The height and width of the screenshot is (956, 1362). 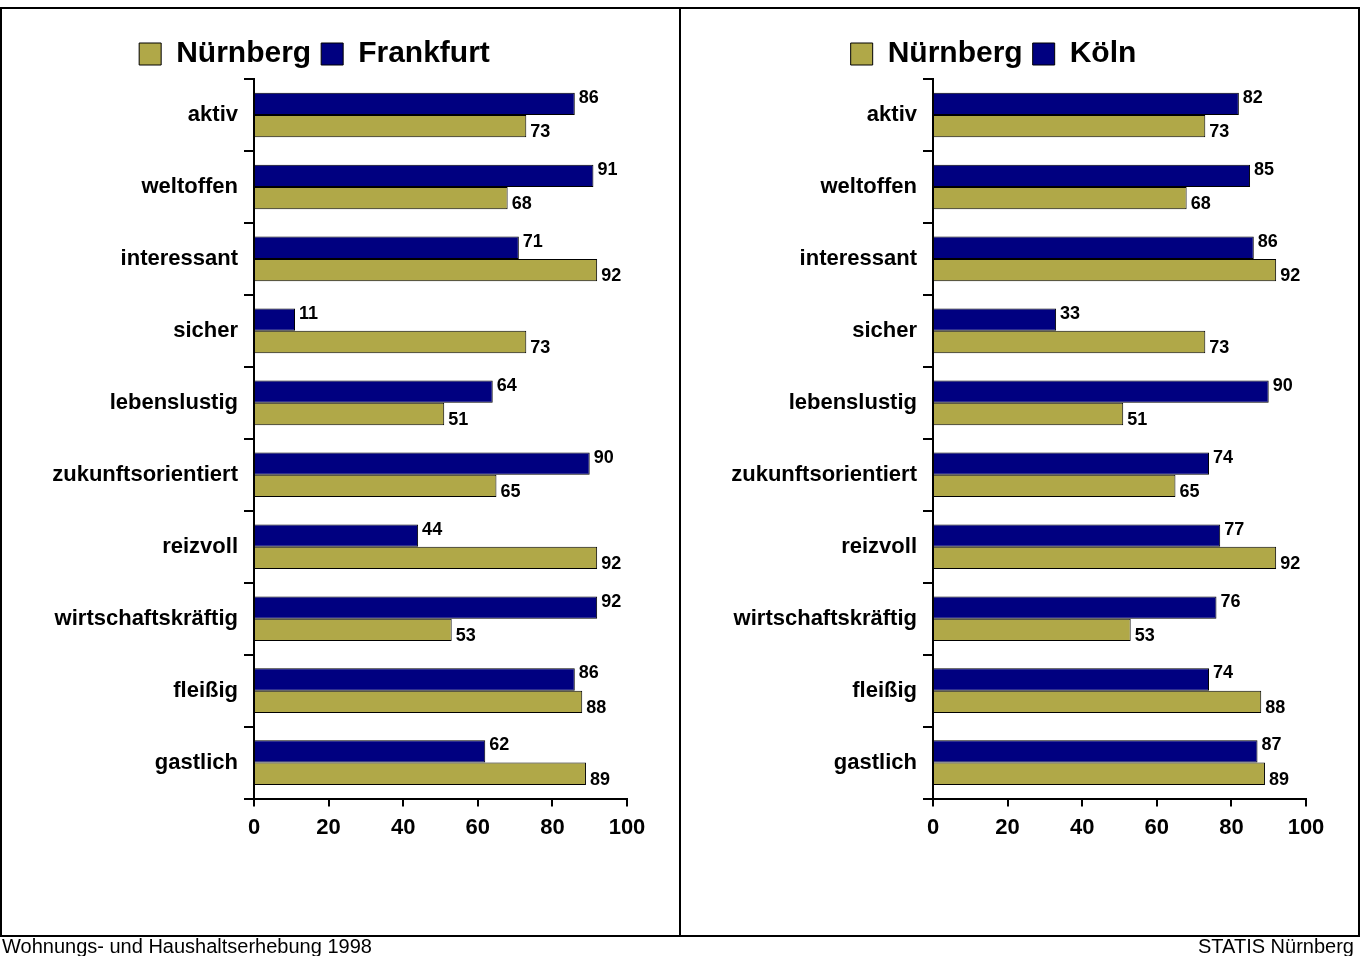 What do you see at coordinates (1271, 744) in the screenshot?
I see `data-label: 87` at bounding box center [1271, 744].